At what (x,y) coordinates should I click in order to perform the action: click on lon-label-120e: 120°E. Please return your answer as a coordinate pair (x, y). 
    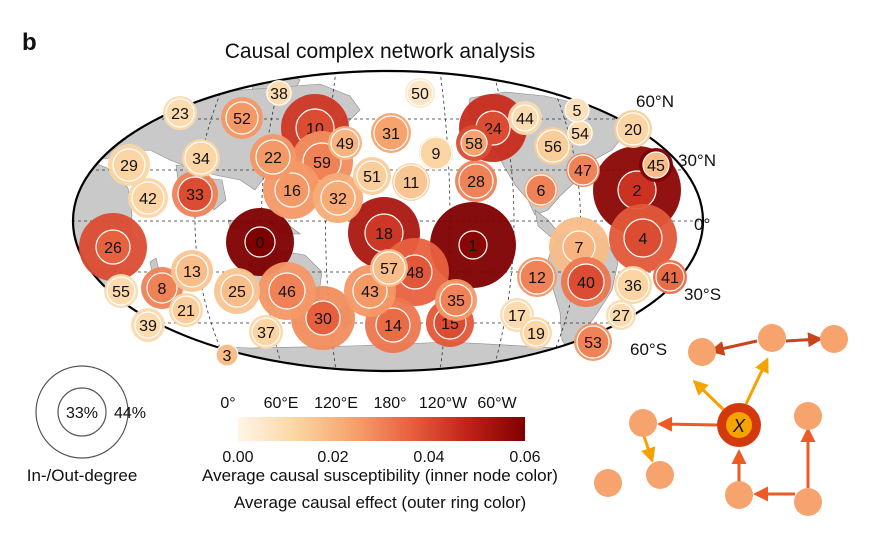
    Looking at the image, I should click on (336, 403).